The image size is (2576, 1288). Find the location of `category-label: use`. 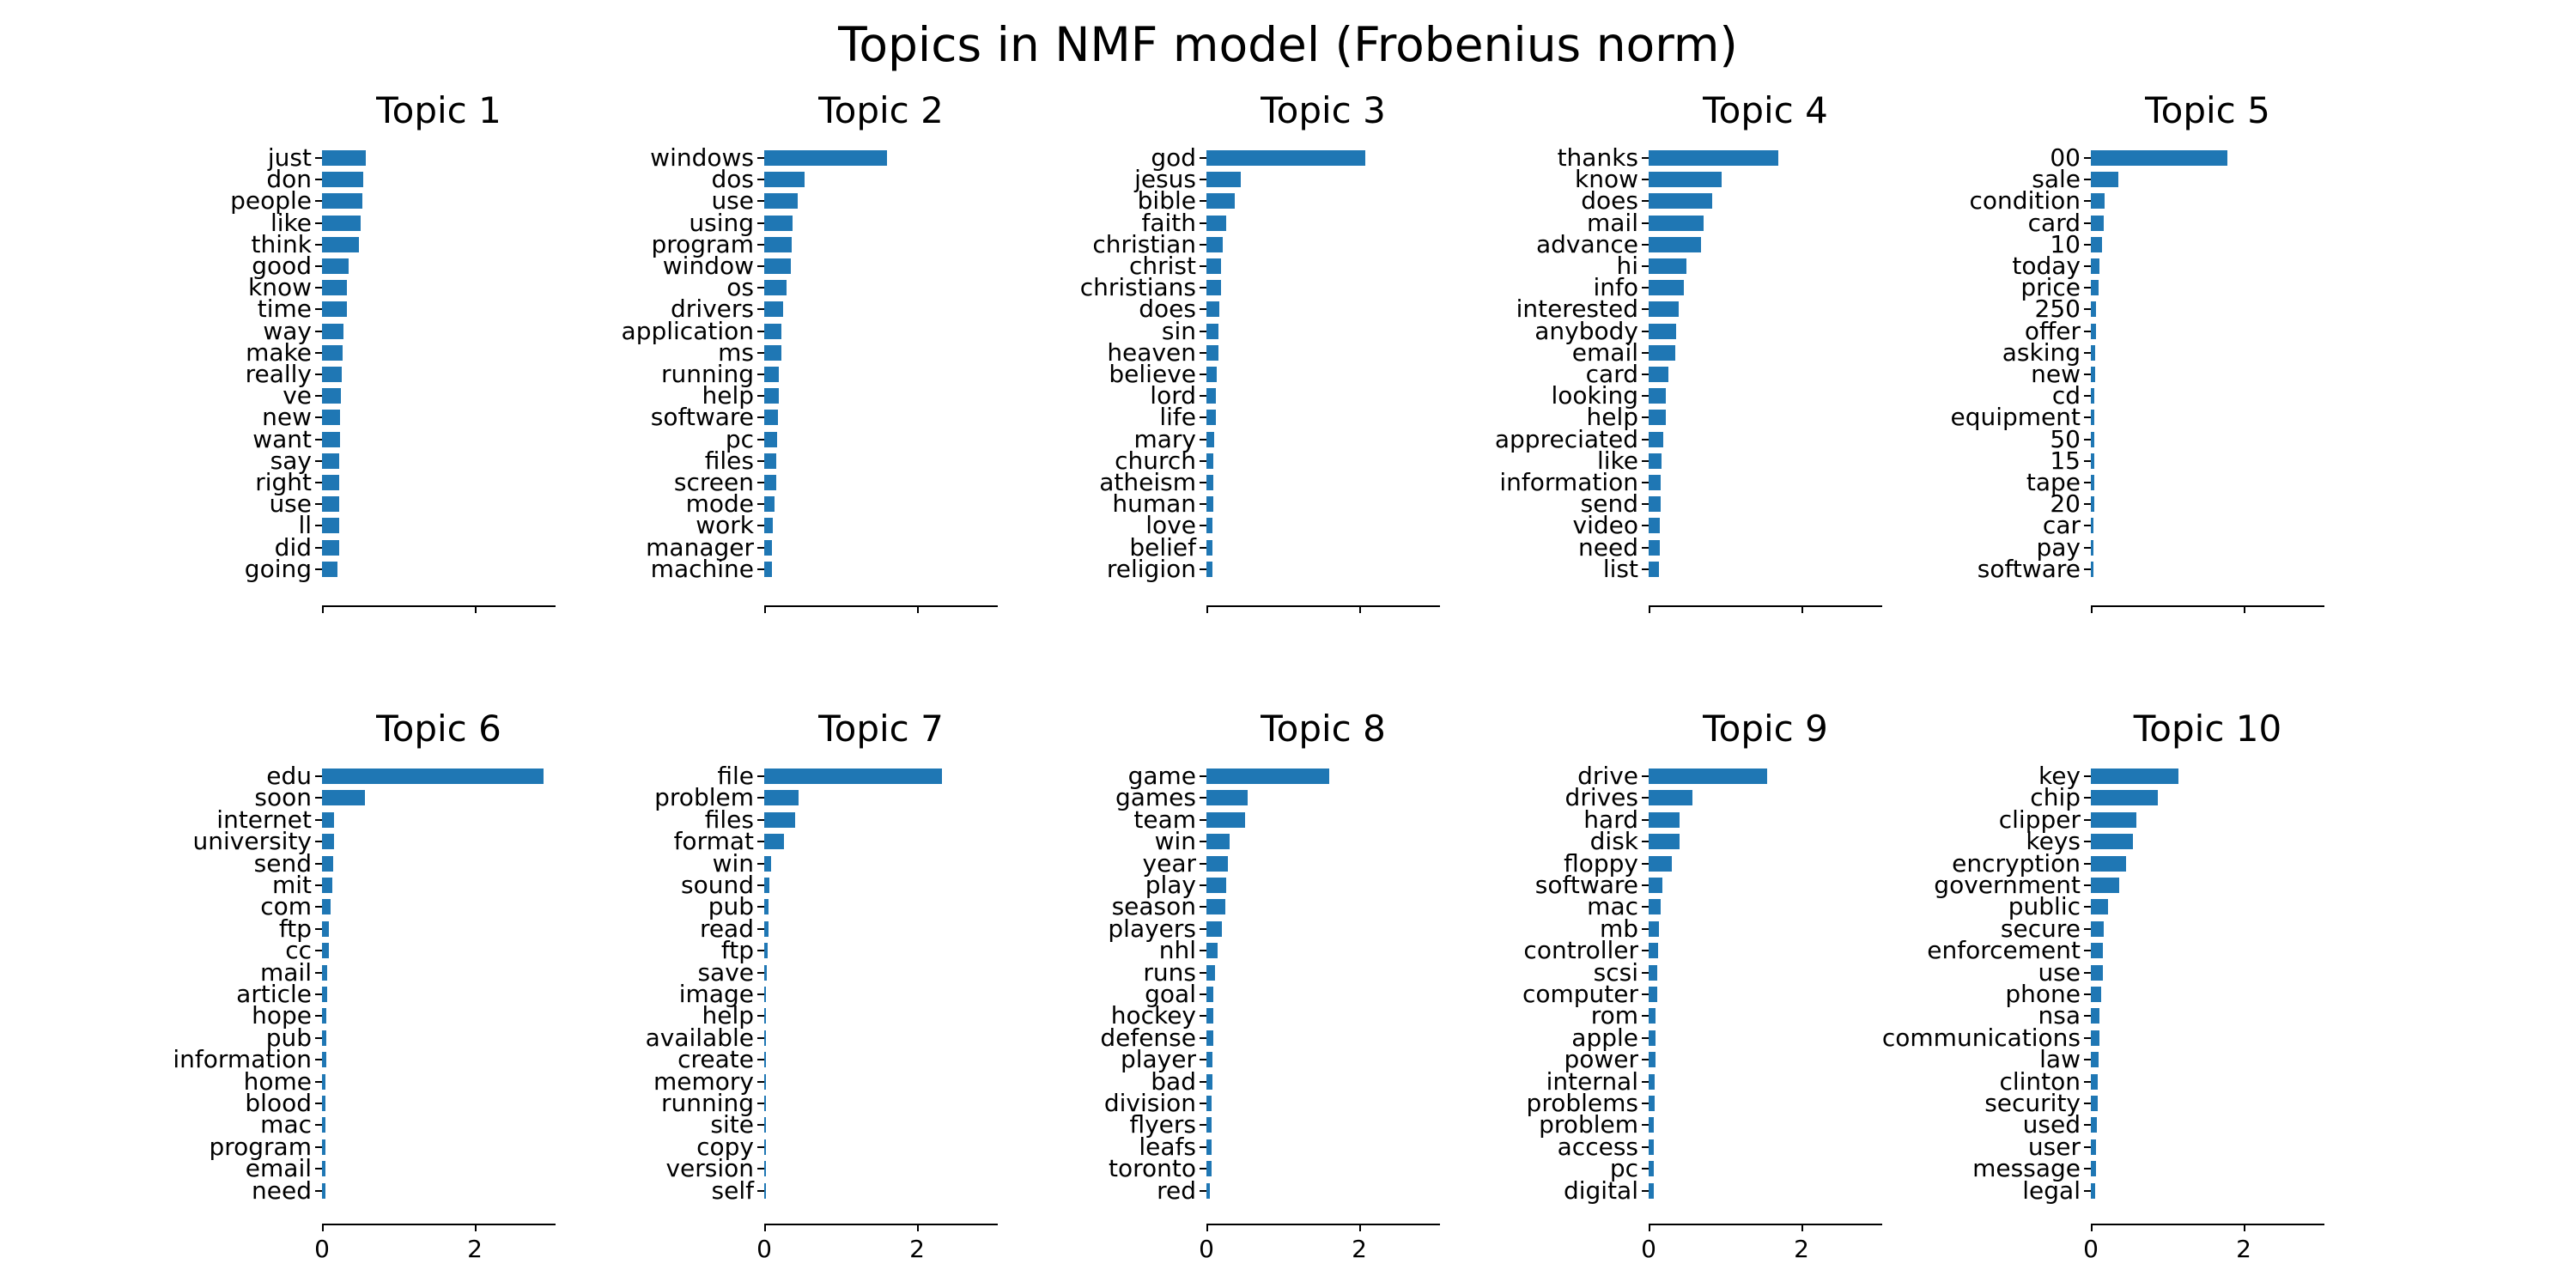

category-label: use is located at coordinates (733, 201).